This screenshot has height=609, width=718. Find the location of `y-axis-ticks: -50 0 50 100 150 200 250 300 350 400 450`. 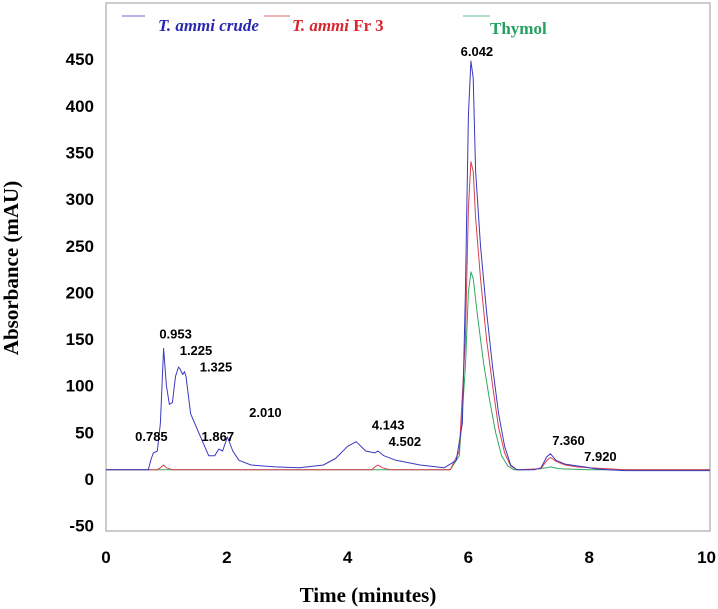

y-axis-ticks: -50 0 50 100 150 200 250 300 350 400 450 is located at coordinates (80, 292).